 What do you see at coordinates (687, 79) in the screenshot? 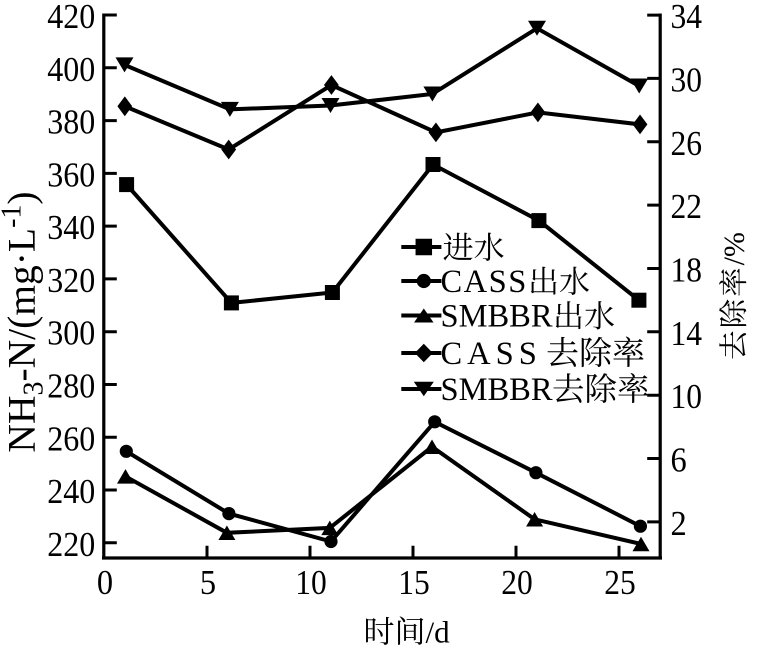
I see `svg-text: 30` at bounding box center [687, 79].